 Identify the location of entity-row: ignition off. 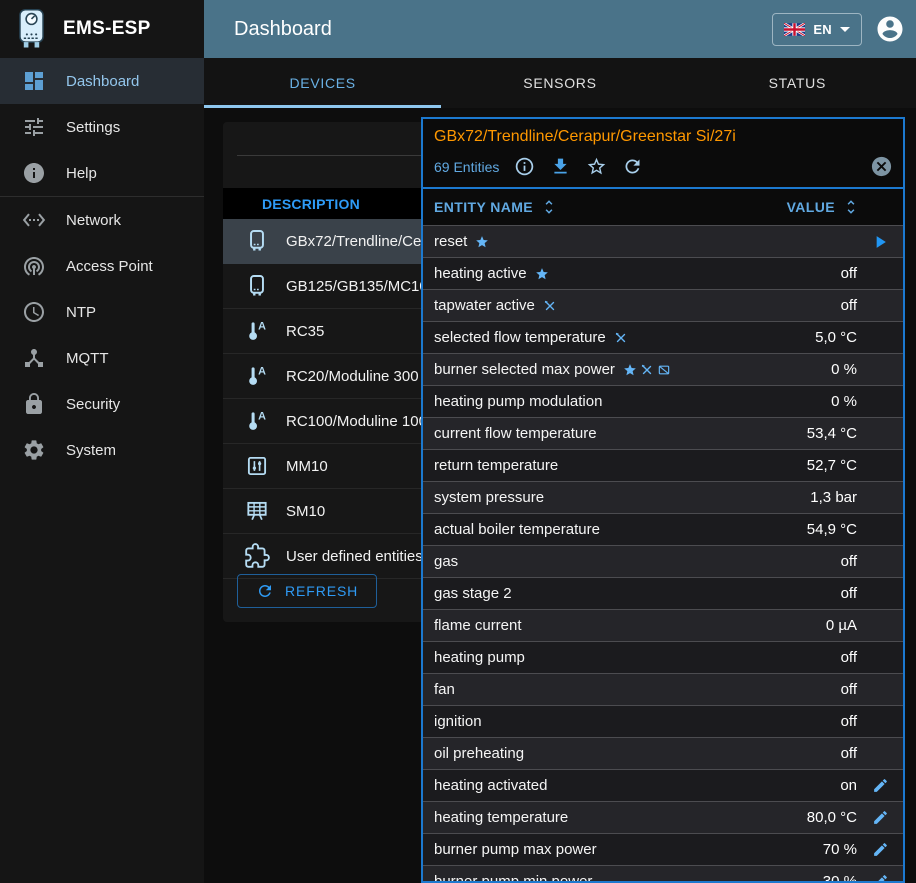
(663, 721).